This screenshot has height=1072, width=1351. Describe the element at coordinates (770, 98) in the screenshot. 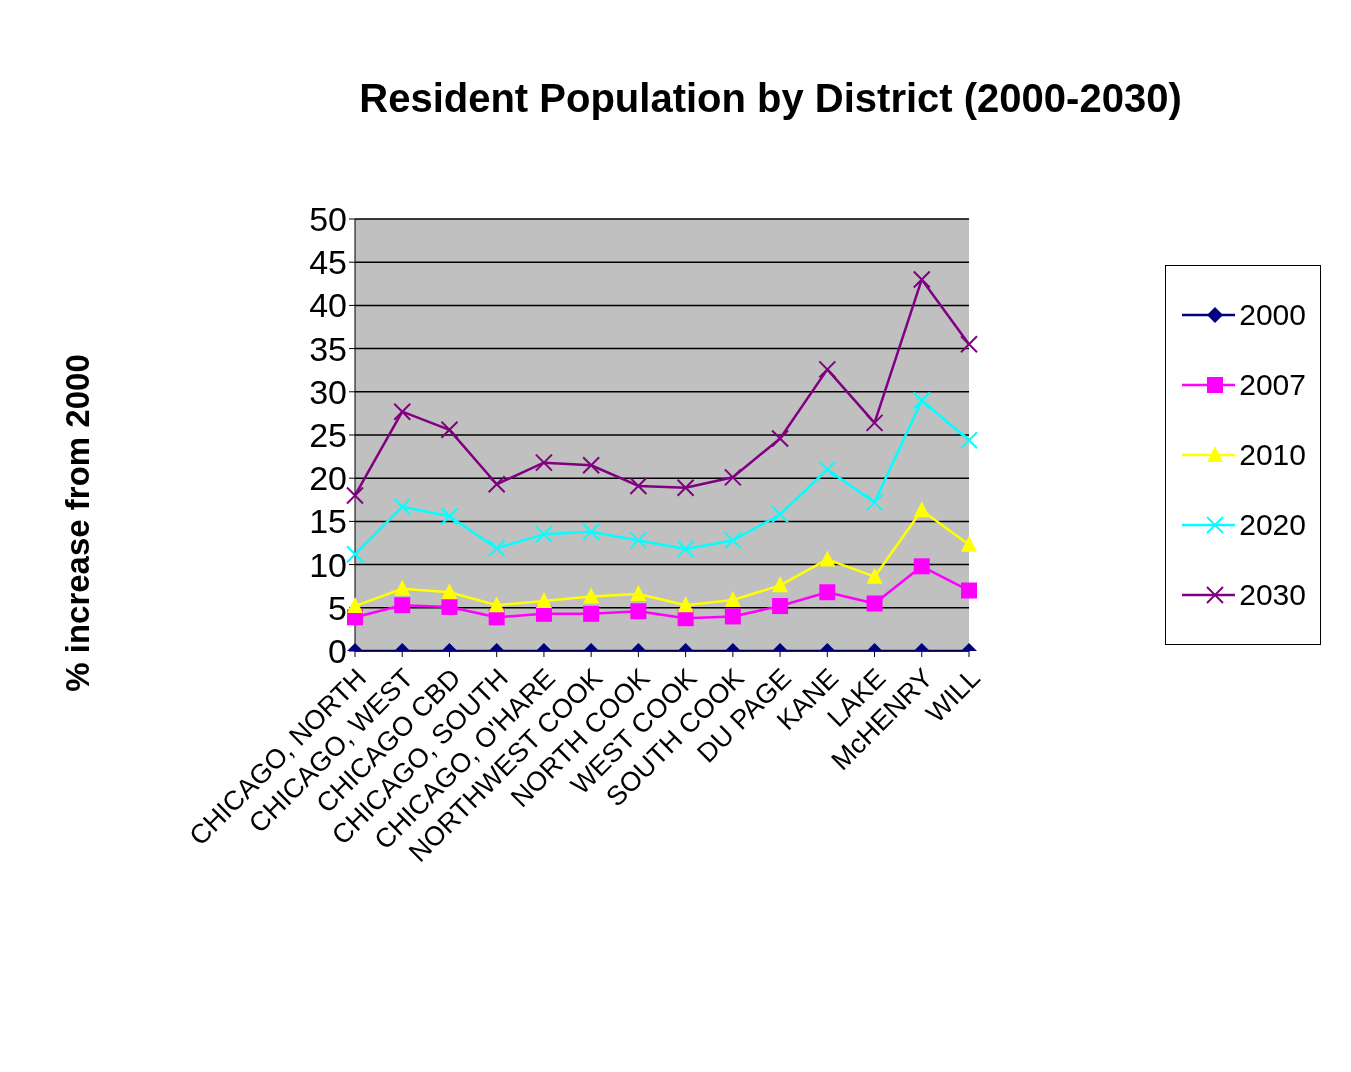

I see `chart-title: Resident Population by District (2000-2030)` at that location.